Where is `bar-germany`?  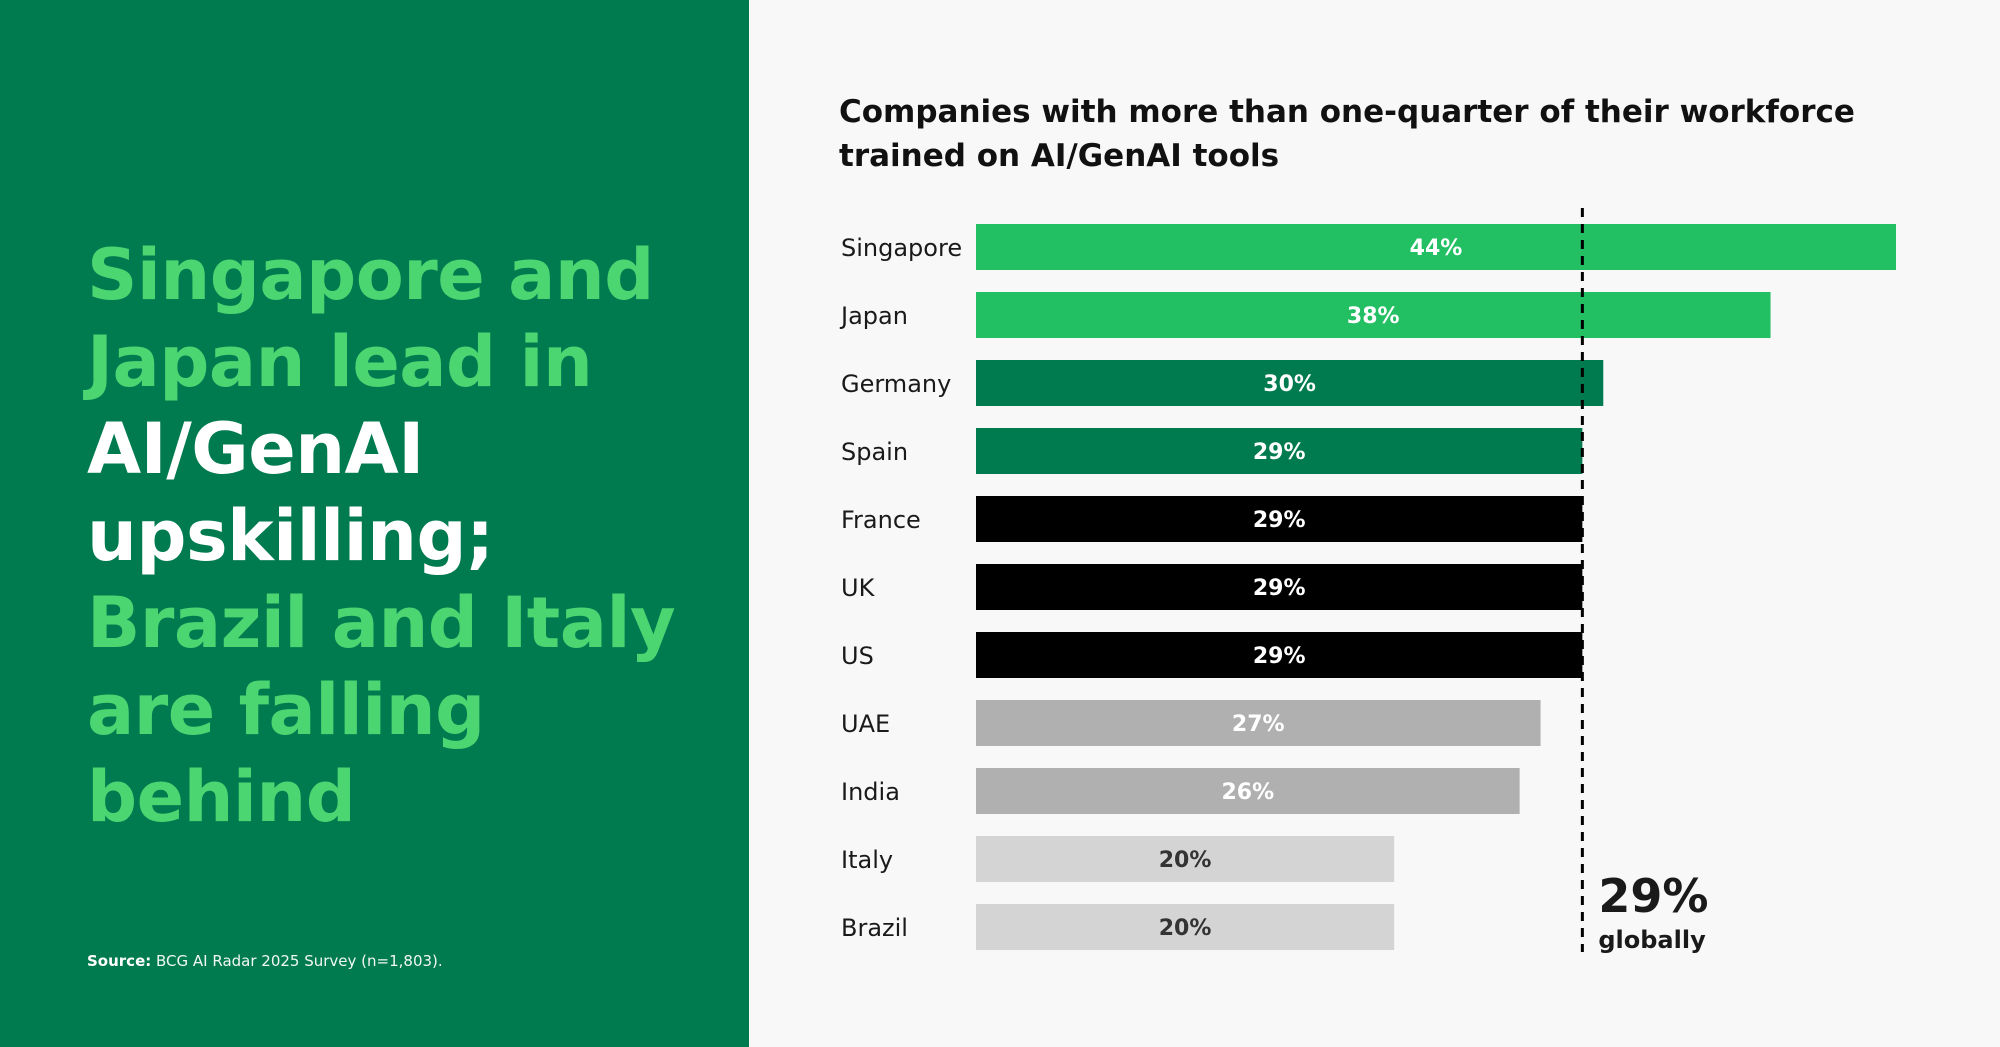 bar-germany is located at coordinates (1290, 383).